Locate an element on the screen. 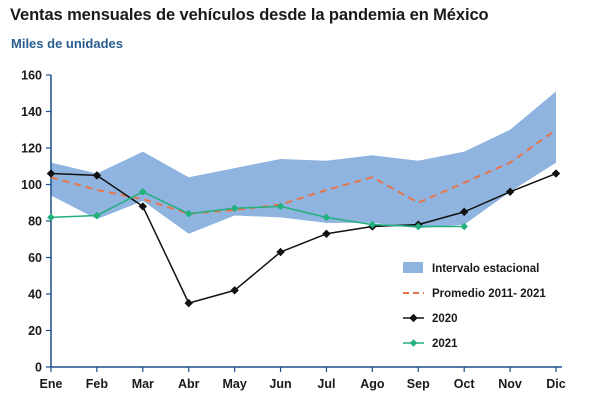  legend-label-1: 2020 is located at coordinates (445, 319).